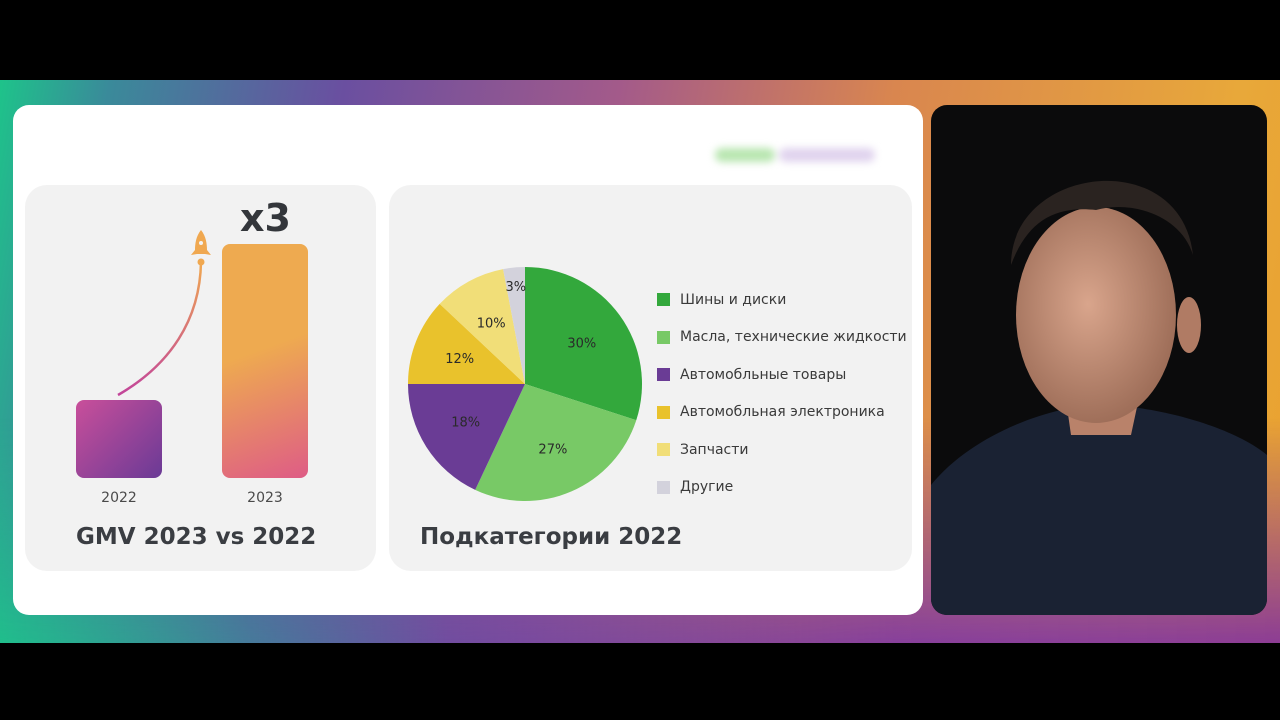 The image size is (1280, 720). What do you see at coordinates (733, 299) in the screenshot?
I see `legend-label: Шины и диски` at bounding box center [733, 299].